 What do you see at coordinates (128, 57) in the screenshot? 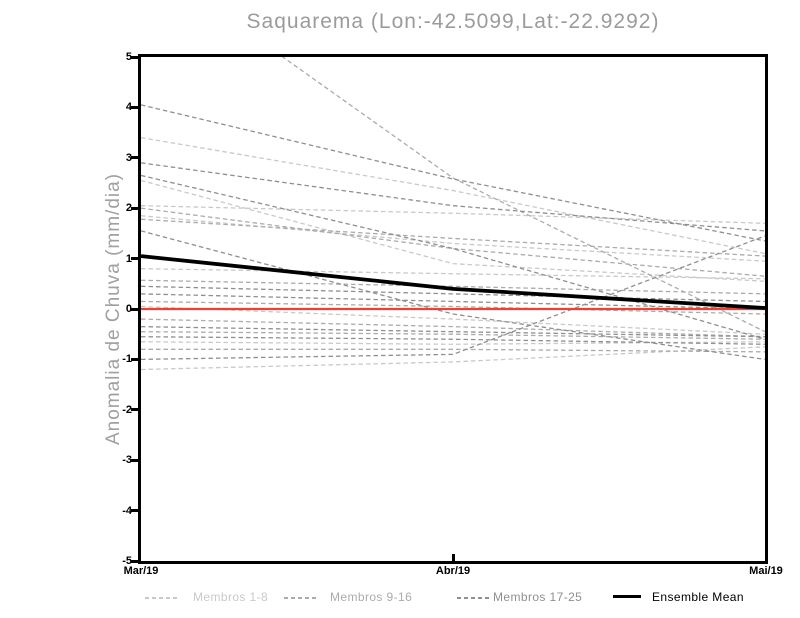
I see `y-tick-label: 5` at bounding box center [128, 57].